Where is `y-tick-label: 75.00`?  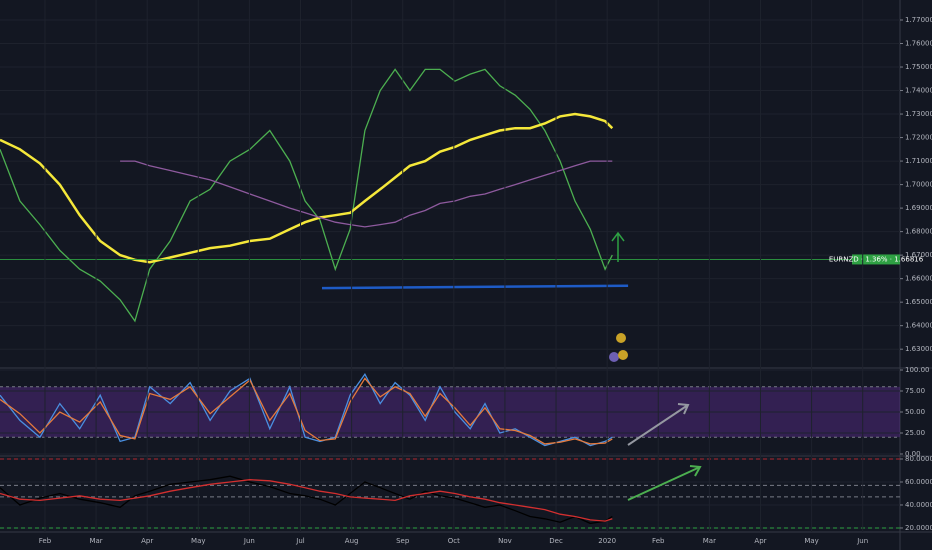
y-tick-label: 75.00 is located at coordinates (915, 391).